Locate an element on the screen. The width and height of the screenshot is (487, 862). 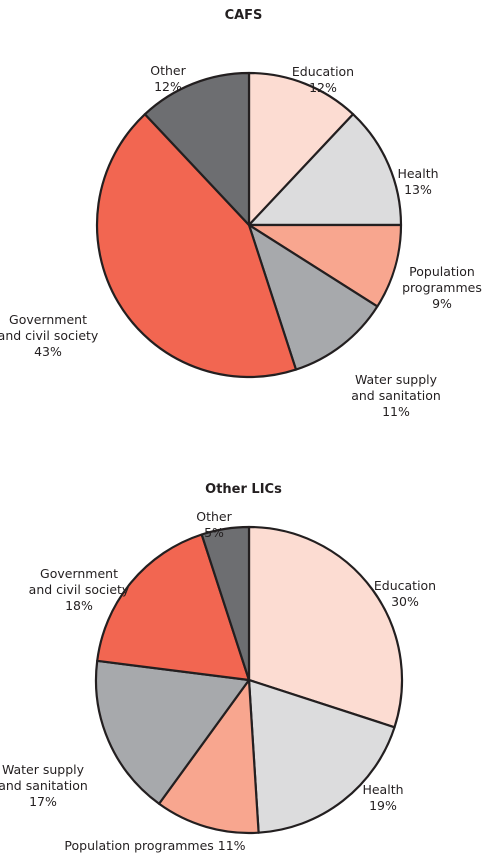
slice-value: 9% is located at coordinates (442, 303).